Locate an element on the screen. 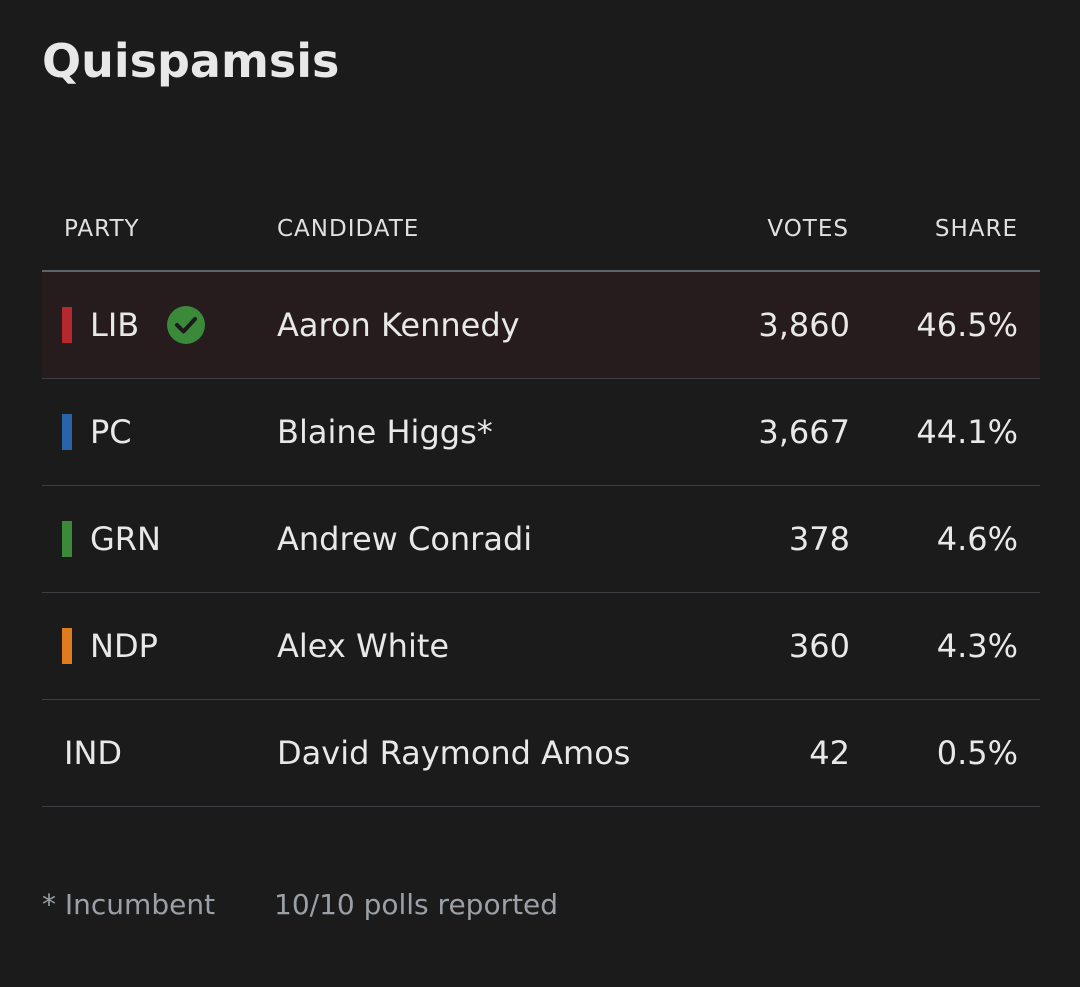 The width and height of the screenshot is (1080, 987). column-header: SHARE is located at coordinates (976, 229).